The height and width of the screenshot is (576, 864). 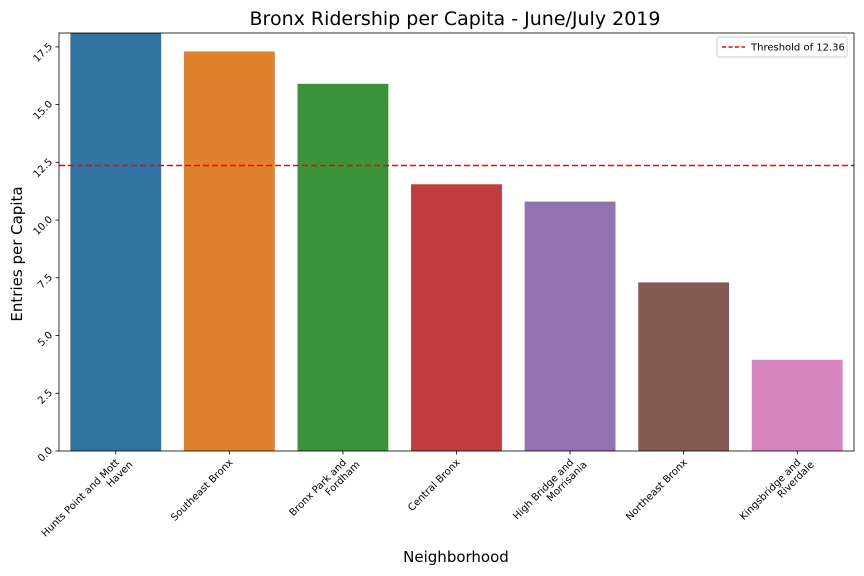 I want to click on y-tick-label: 10.0, so click(x=44, y=226).